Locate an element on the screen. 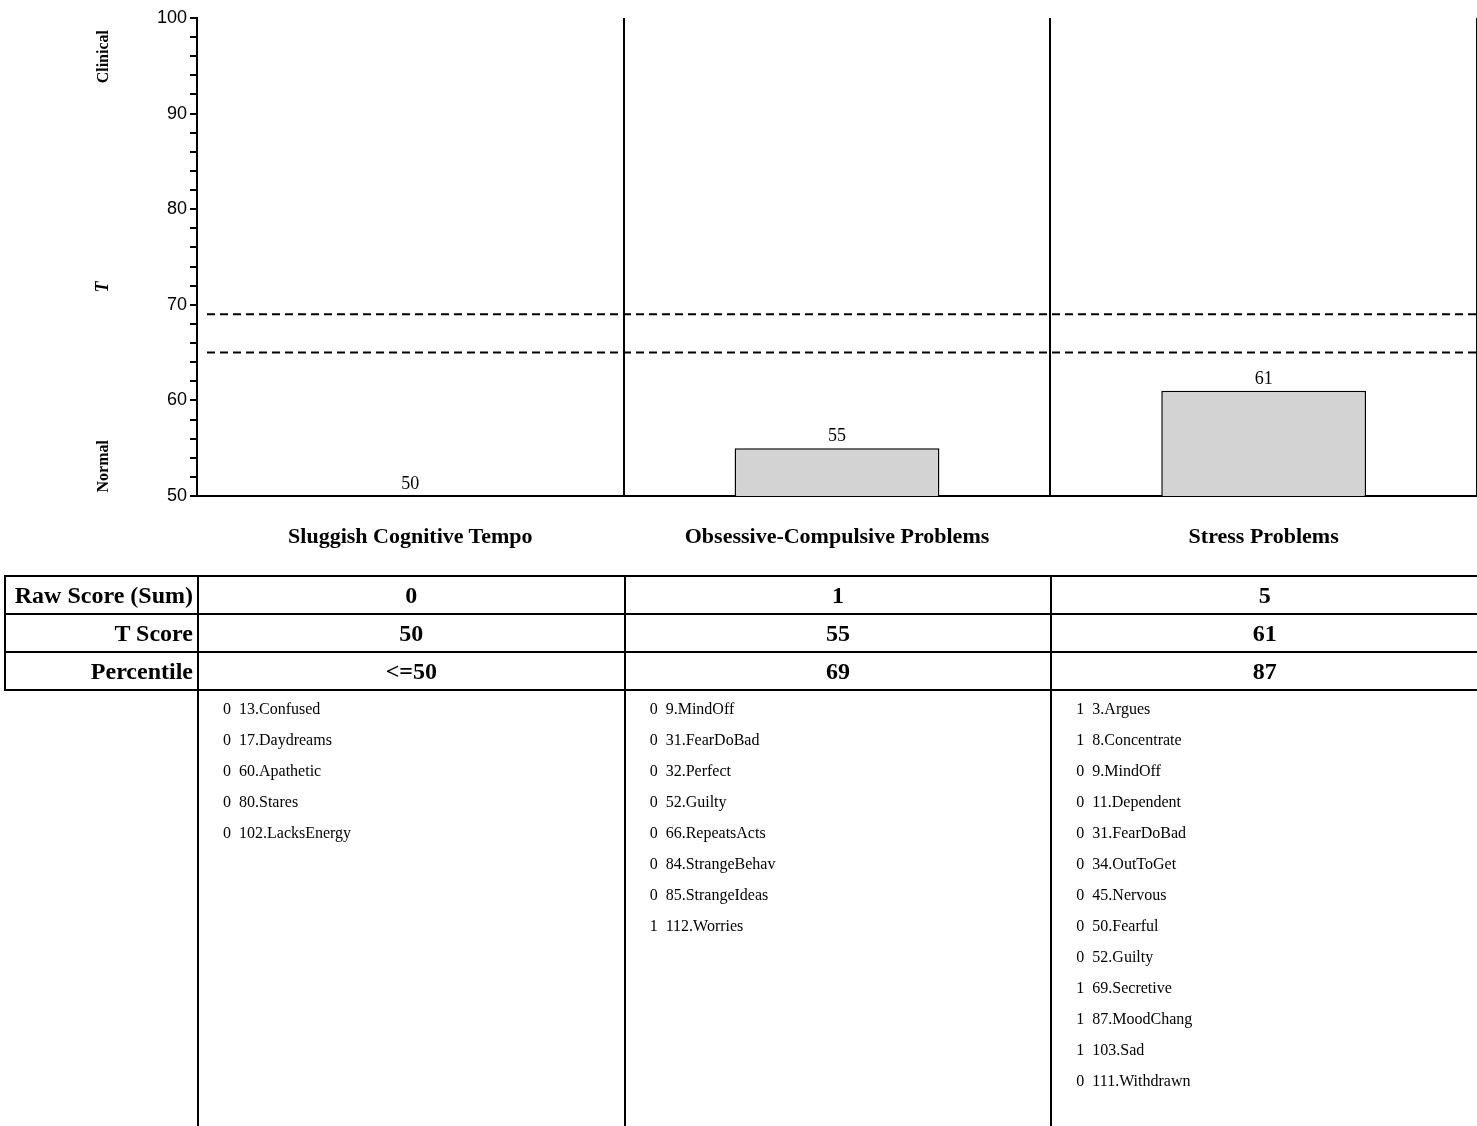 This screenshot has width=1477, height=1126. text: 0 9.MindOff 0 31.FearDoBad 0 32.Perfect 0 52.Guilty 0 66.RepeatsActs 0 84.StrangeBehav 0 85.StrangeIdeas 1 112.Worries is located at coordinates (712, 817).